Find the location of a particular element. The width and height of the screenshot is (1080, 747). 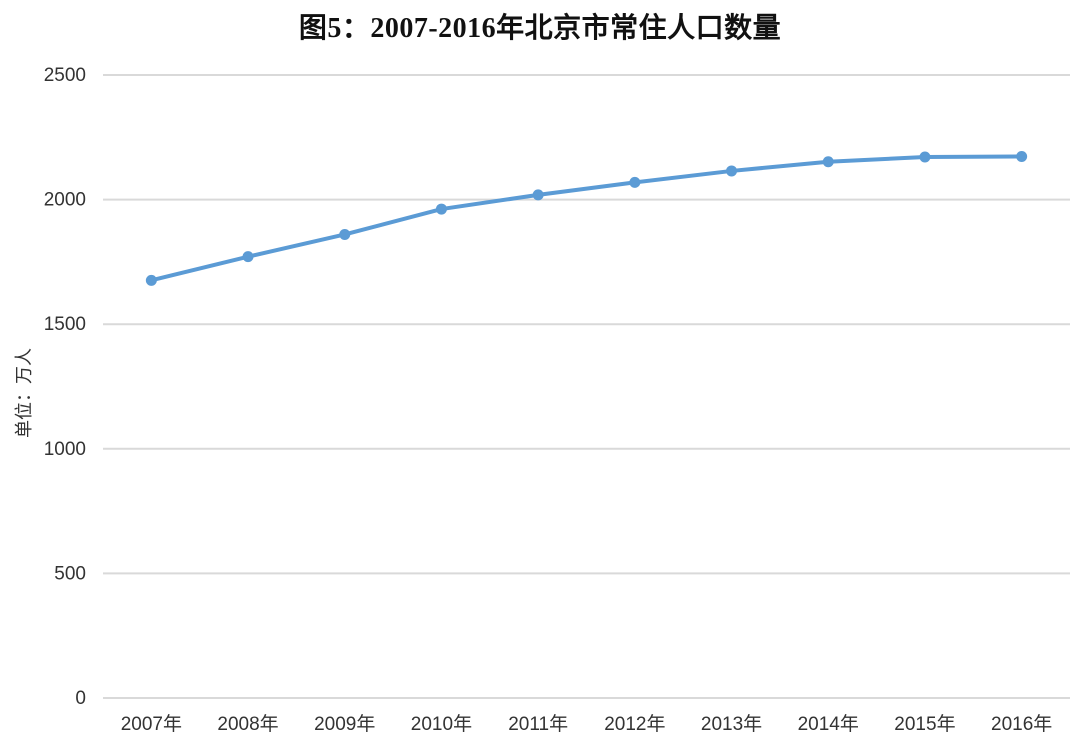

y-tick-label: 500 is located at coordinates (70, 573).